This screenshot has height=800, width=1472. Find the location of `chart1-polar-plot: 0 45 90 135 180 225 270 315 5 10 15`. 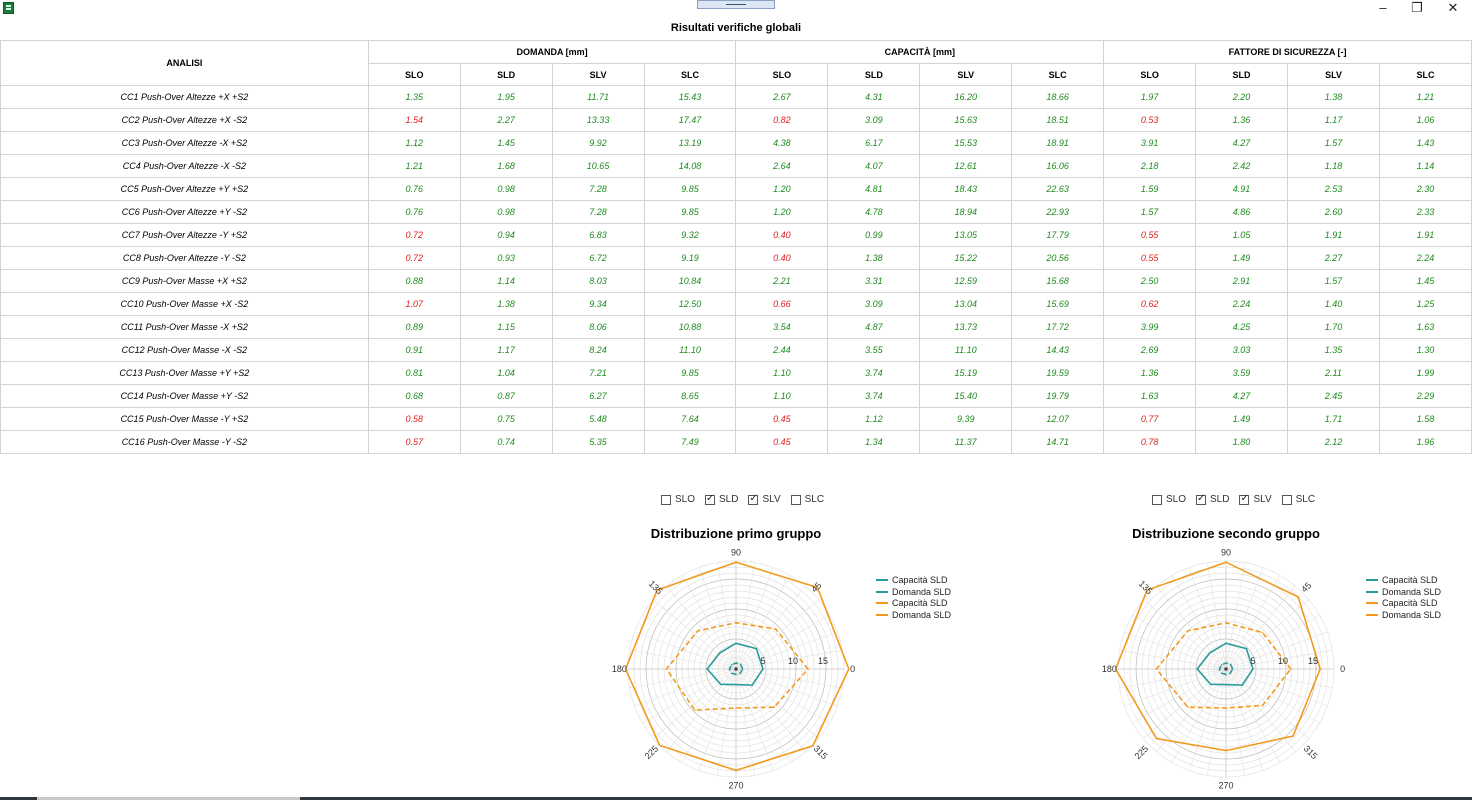

chart1-polar-plot: 0 45 90 135 180 225 270 315 5 10 15 is located at coordinates (733, 668).